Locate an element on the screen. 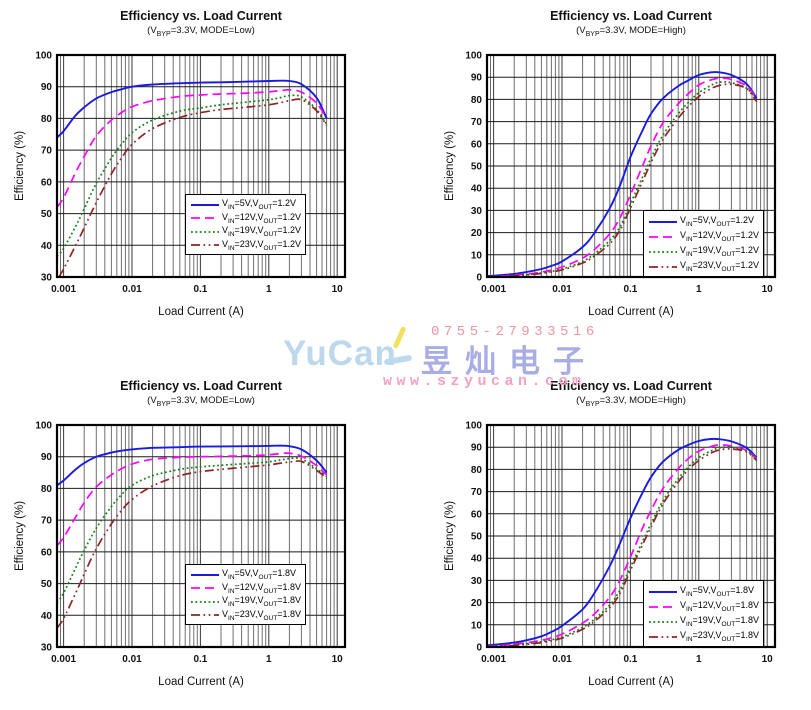  legend-item: VIN=23V,VOUT=1.2V is located at coordinates (245, 246).